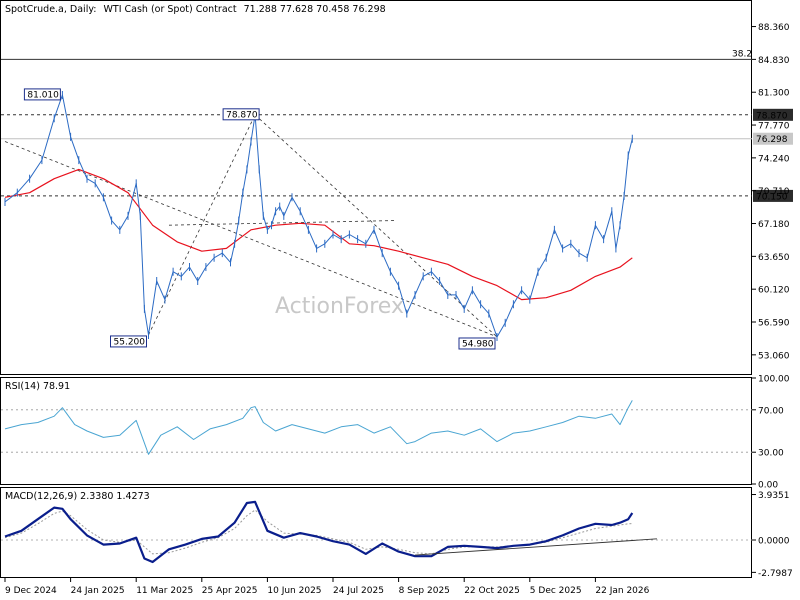  I want to click on annotation-label: 78.870, so click(242, 115).